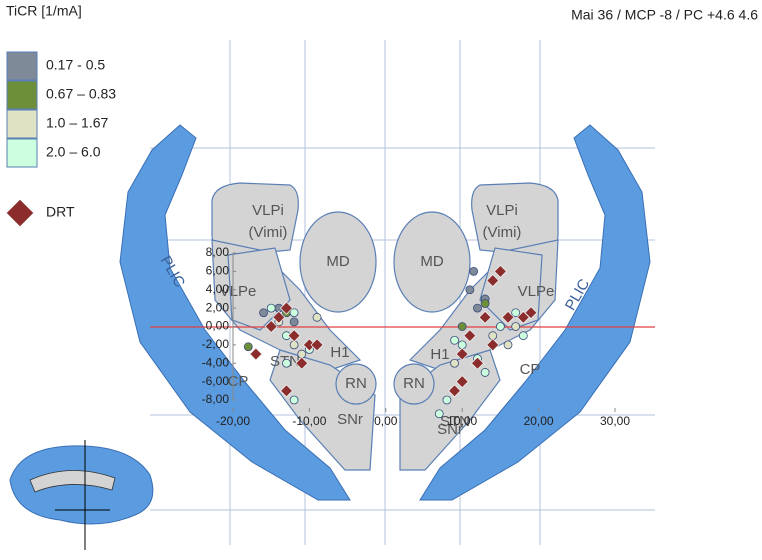  I want to click on x-tick-label: 0,00, so click(386, 421).